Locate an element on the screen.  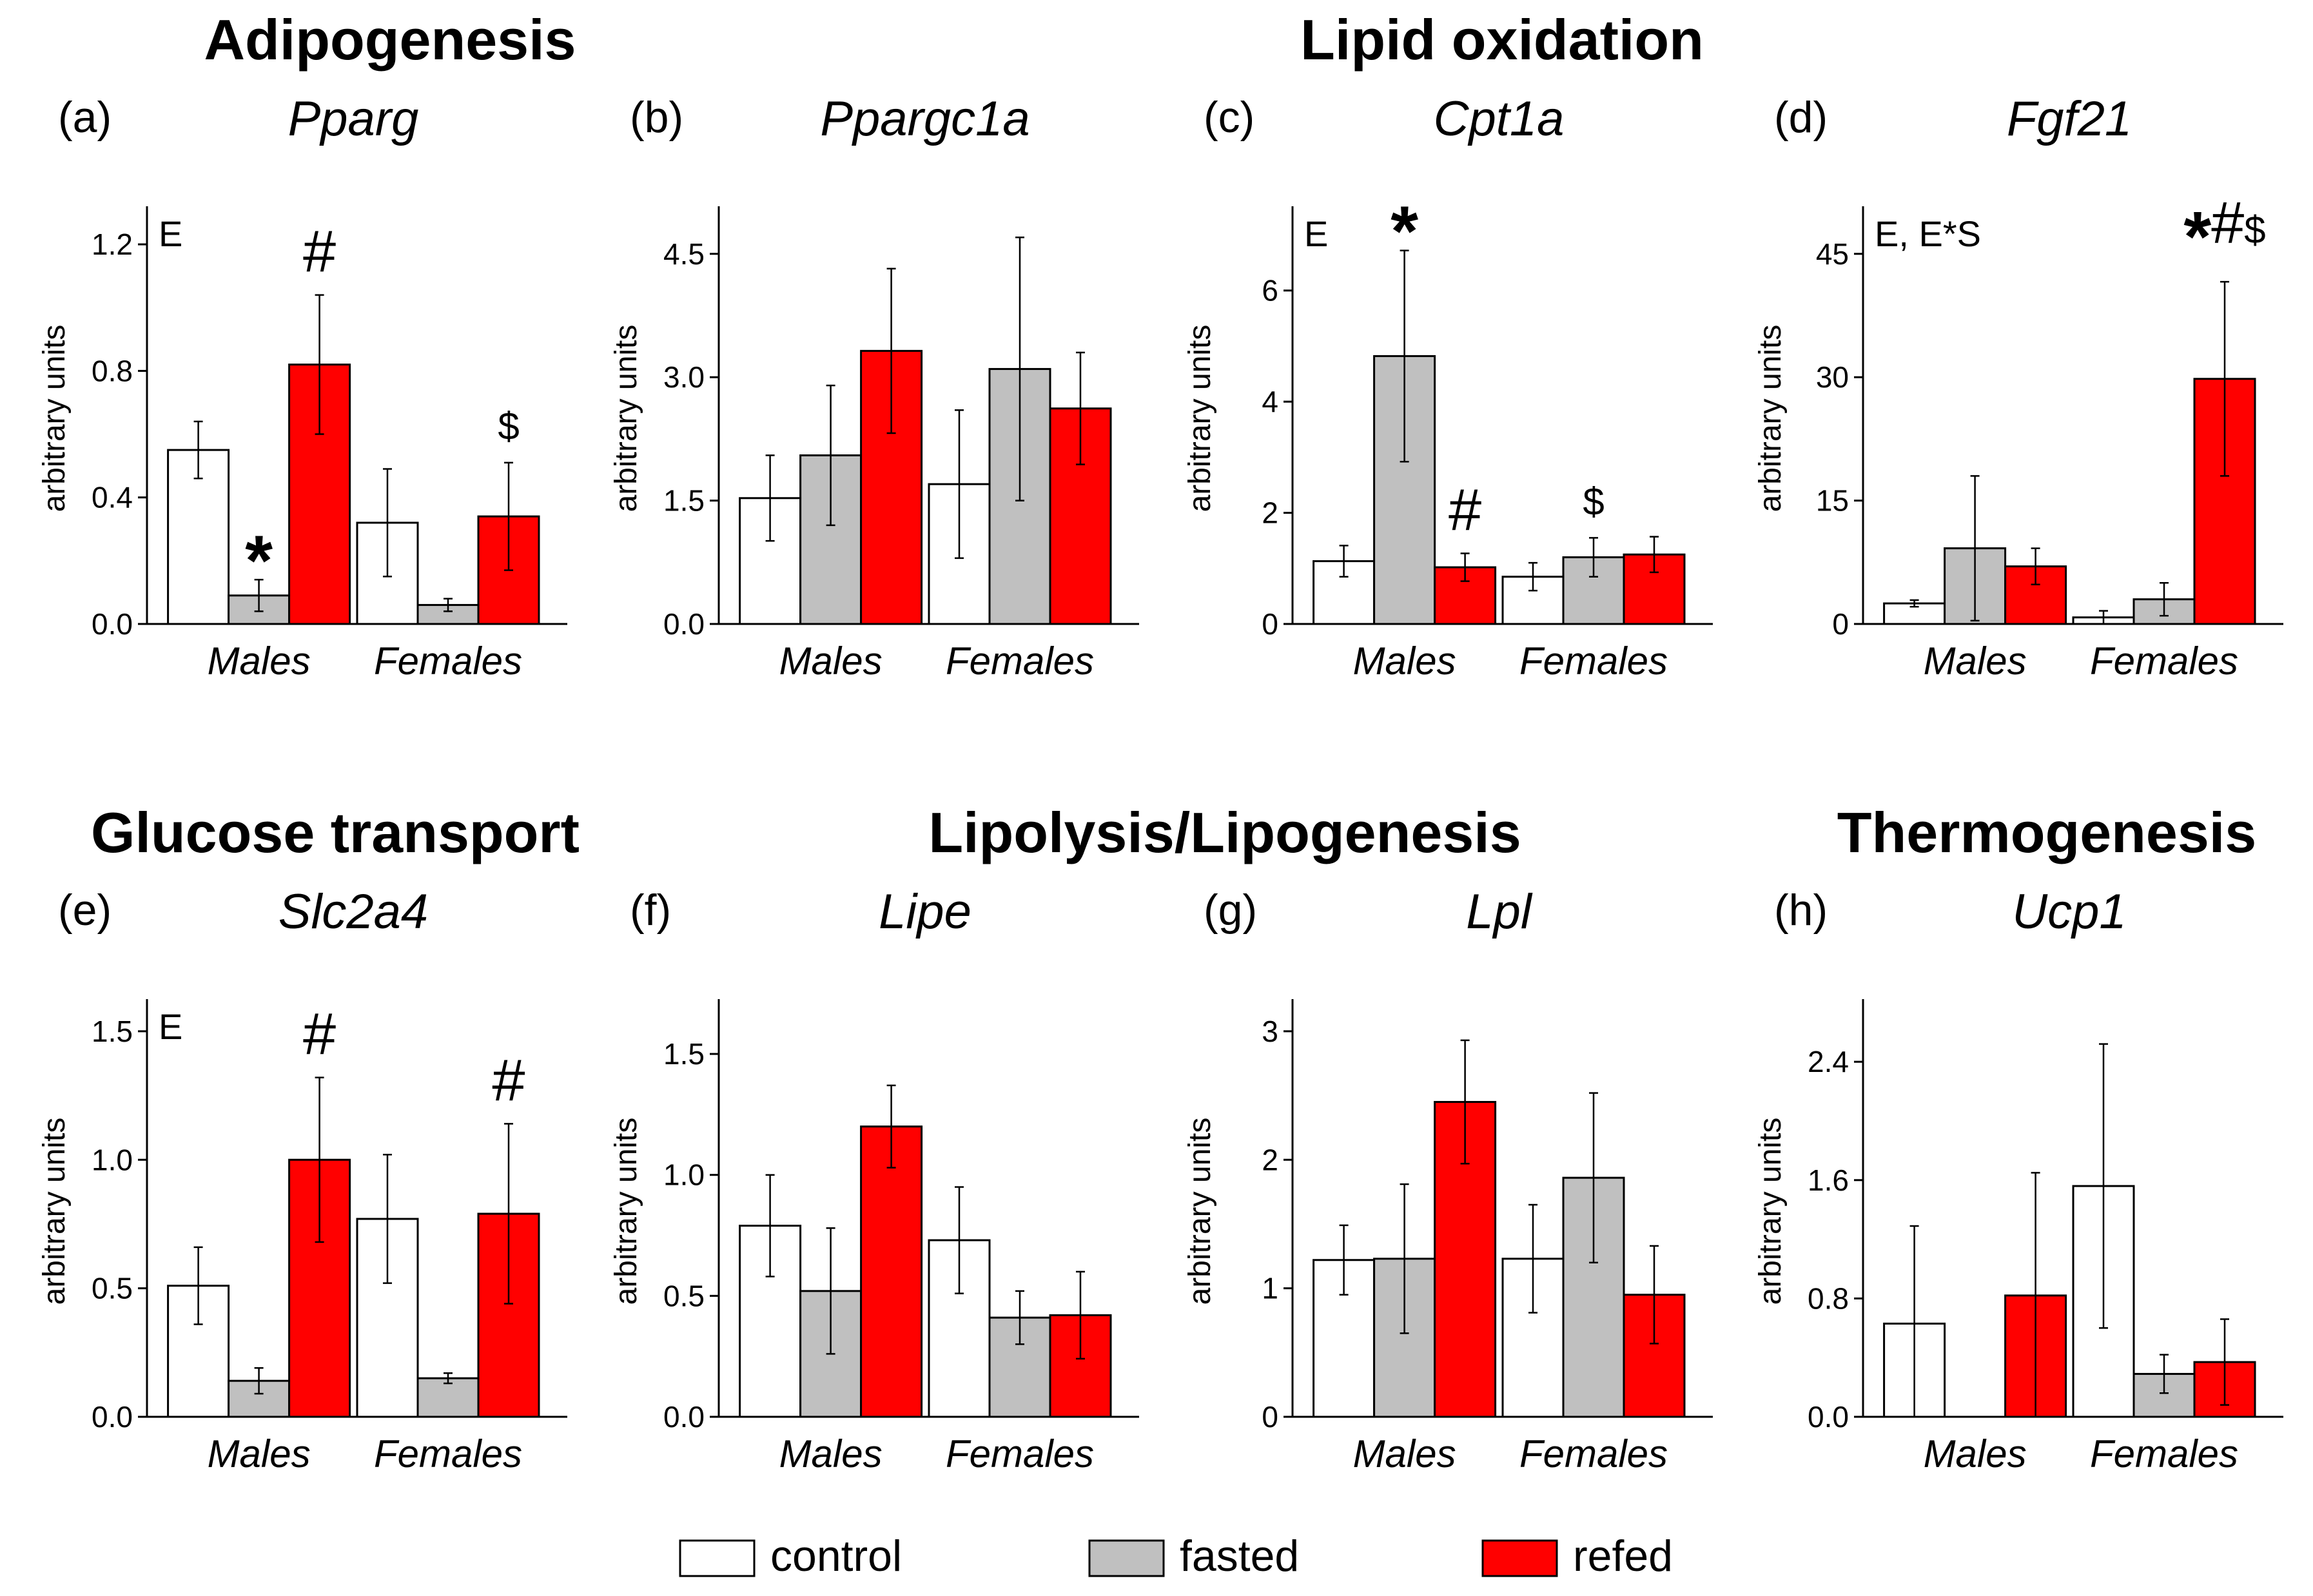
y-tick-label: 1.5 is located at coordinates (112, 1031).